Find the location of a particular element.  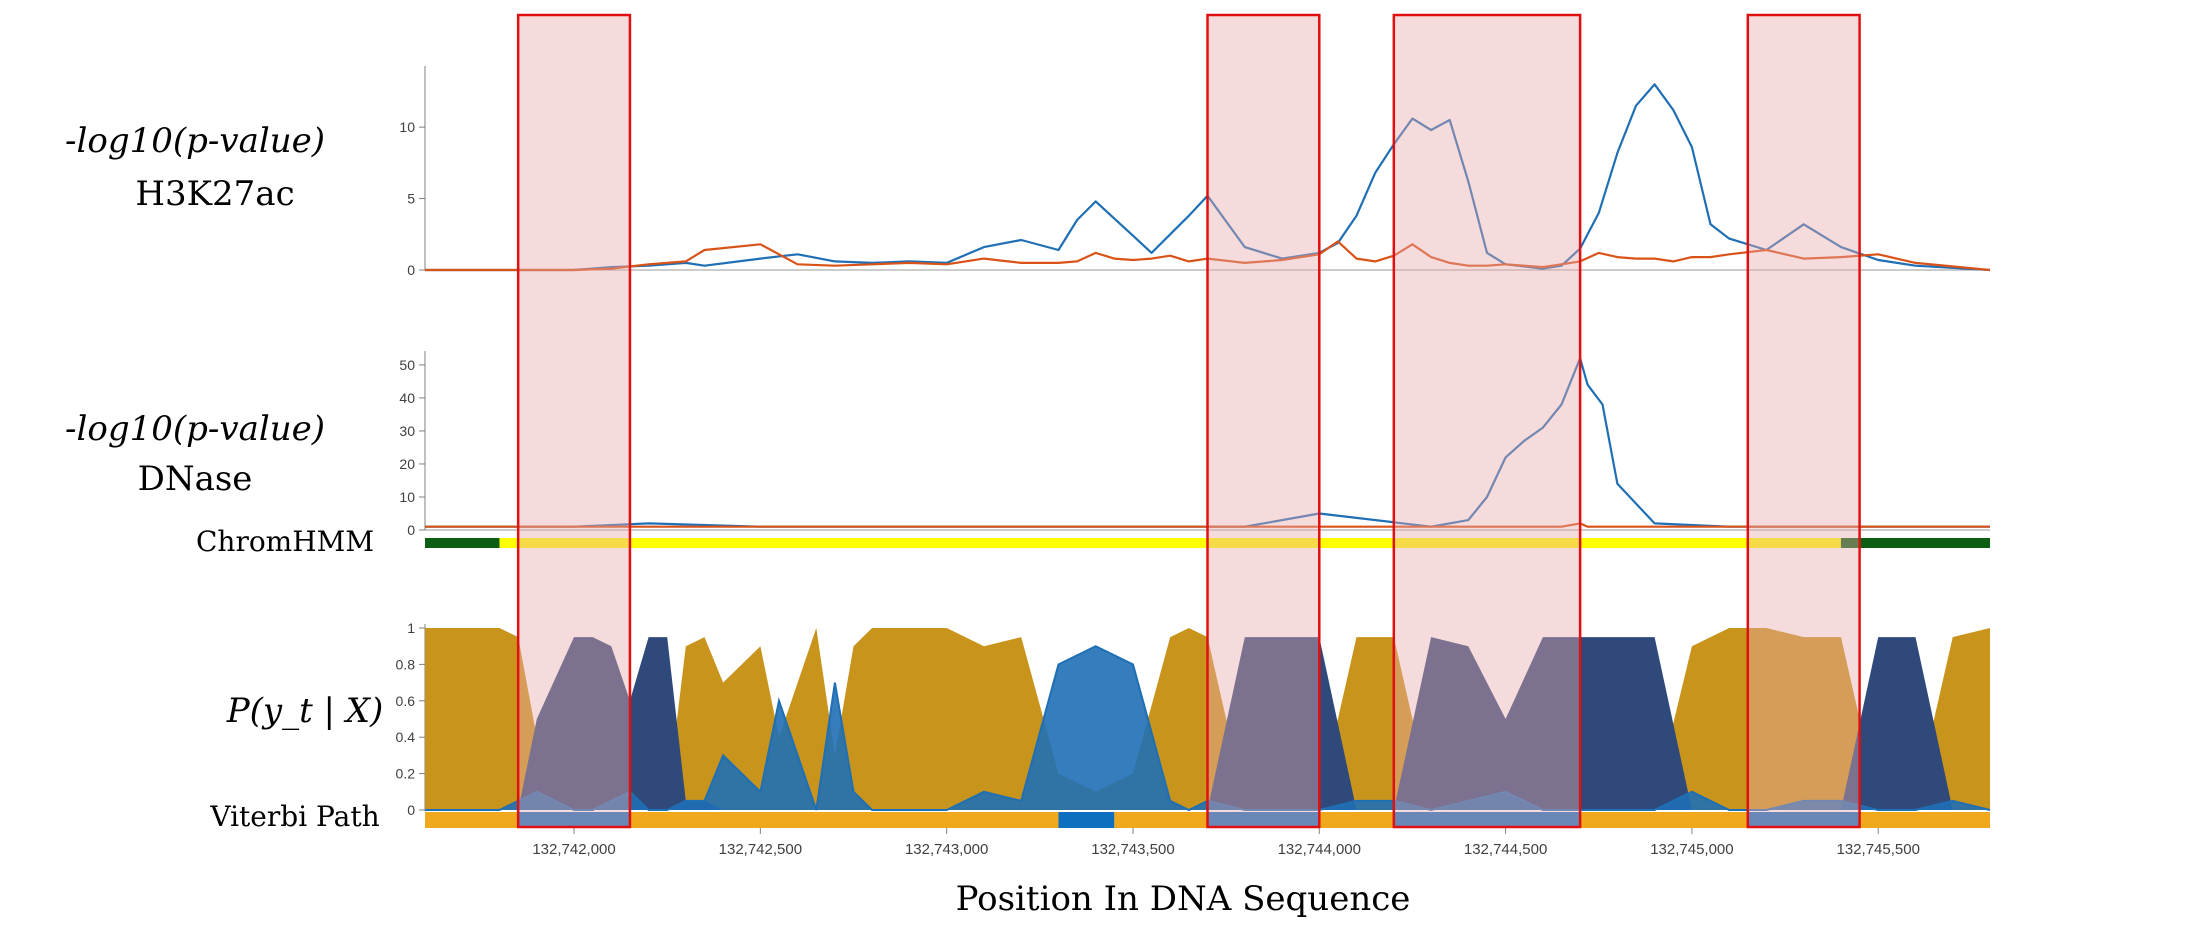

h3k27ac-y-tick-label: 0 is located at coordinates (411, 270).